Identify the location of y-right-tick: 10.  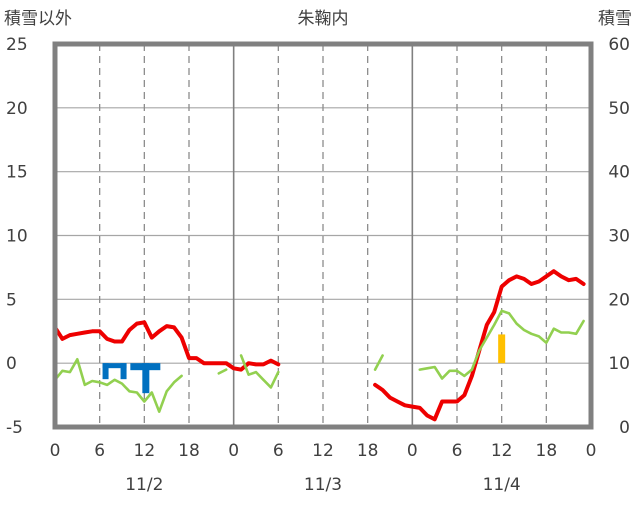
(619, 364).